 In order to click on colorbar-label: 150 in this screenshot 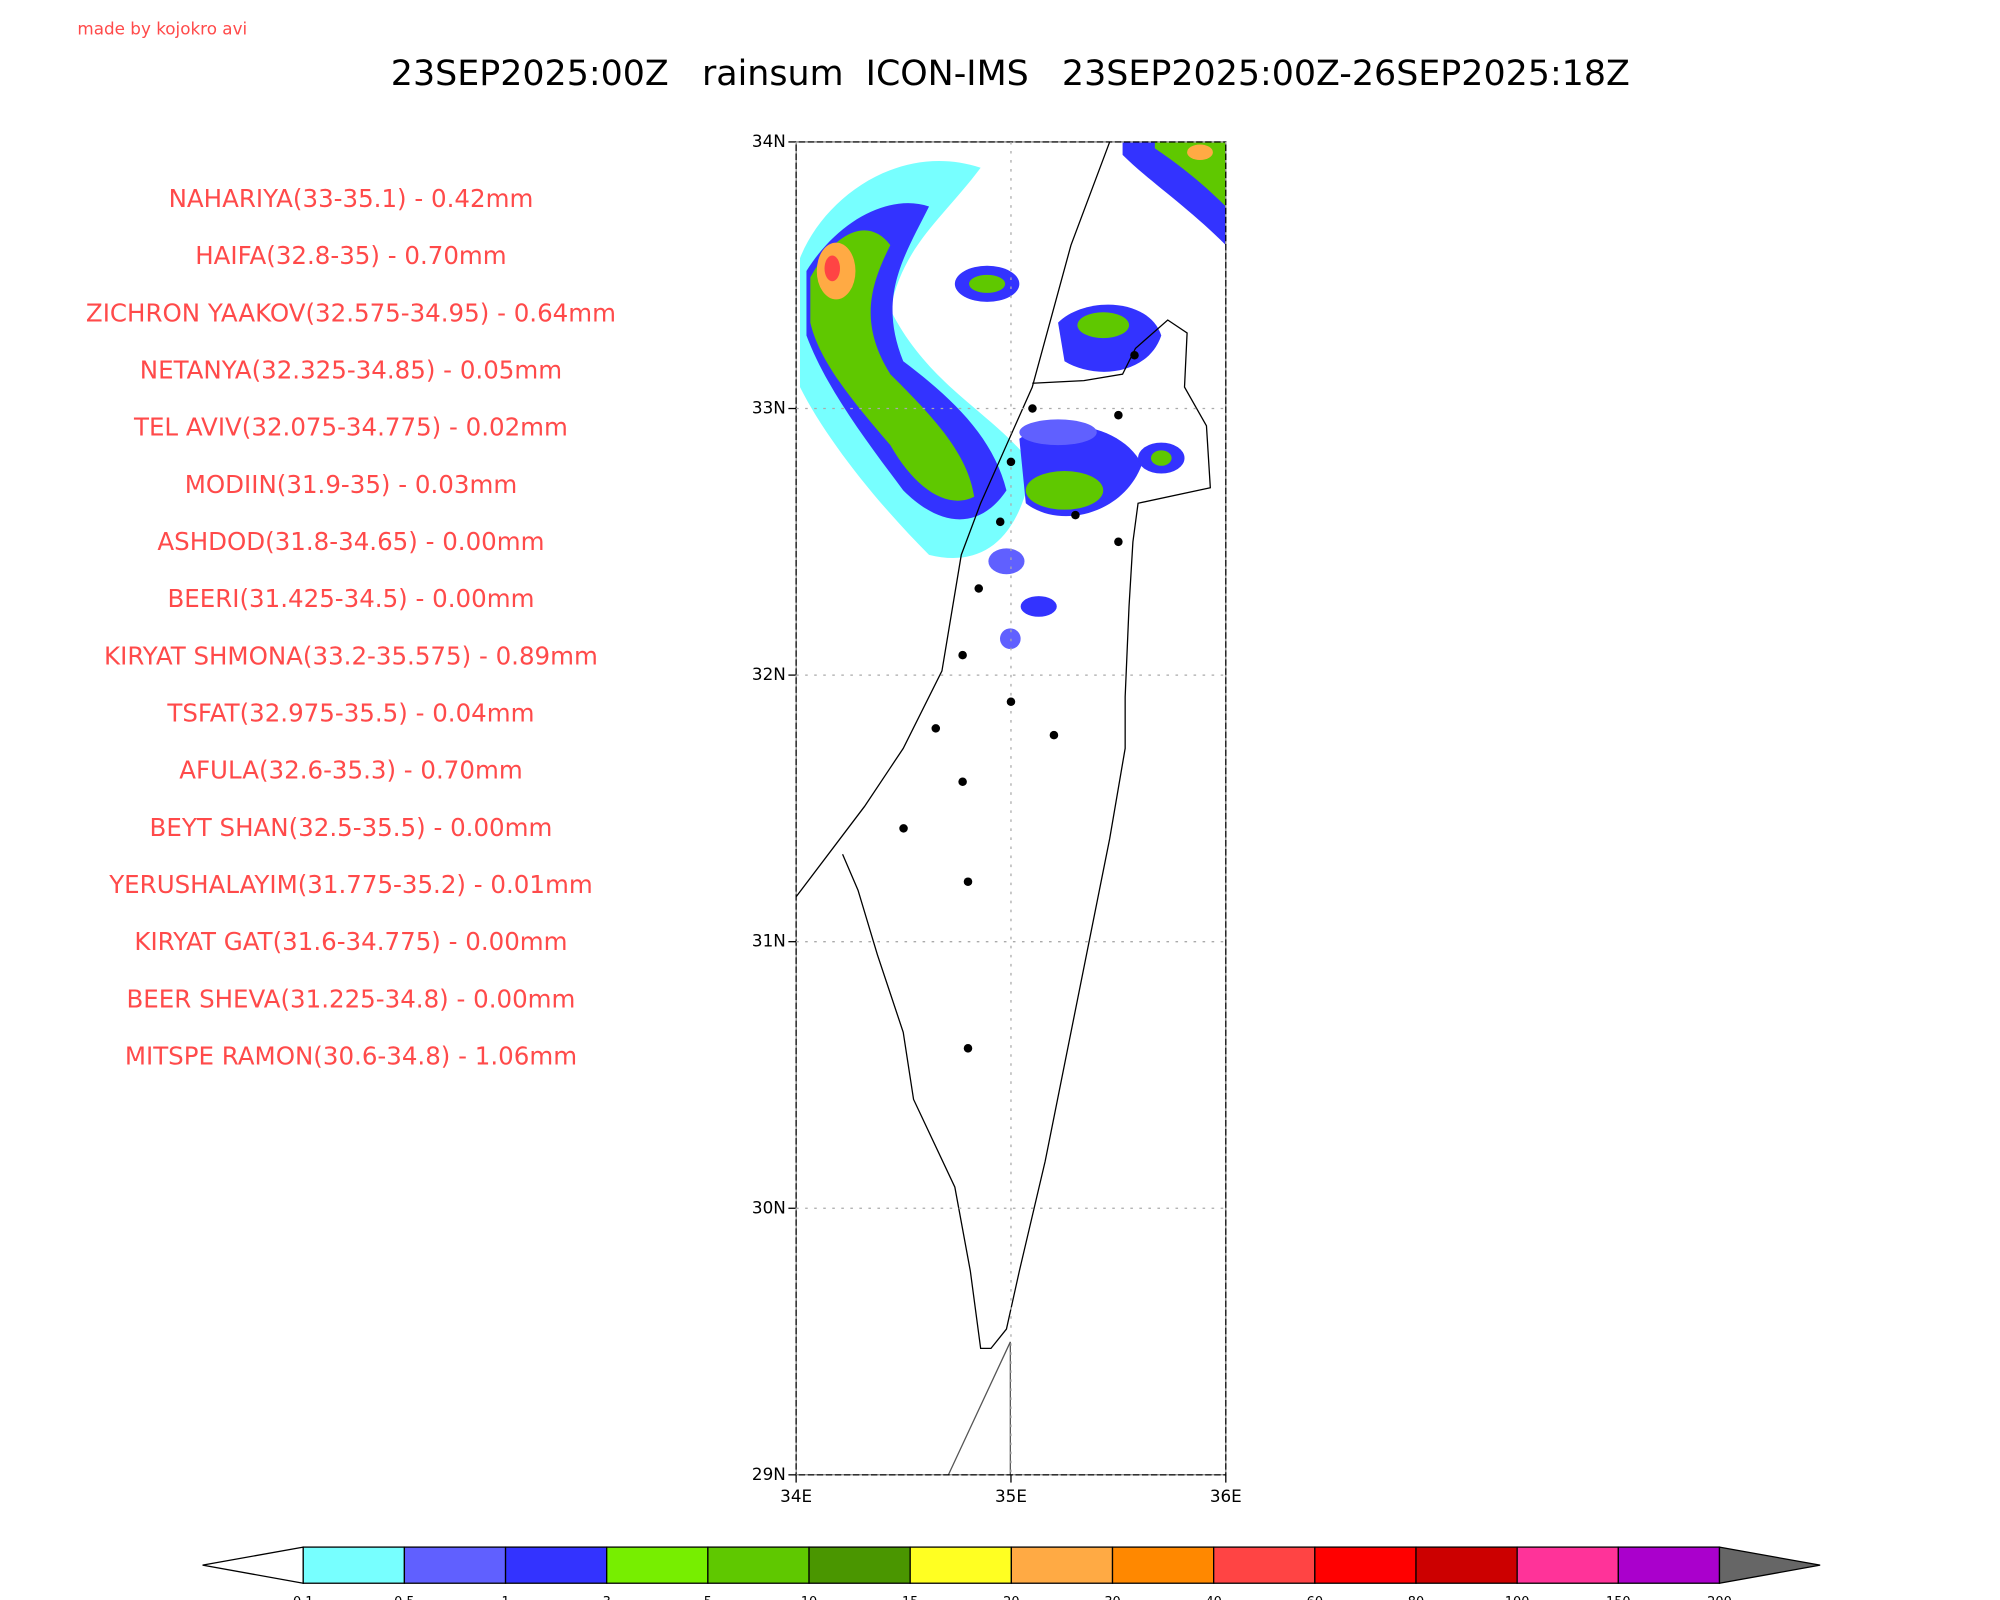, I will do `click(1618, 1597)`.